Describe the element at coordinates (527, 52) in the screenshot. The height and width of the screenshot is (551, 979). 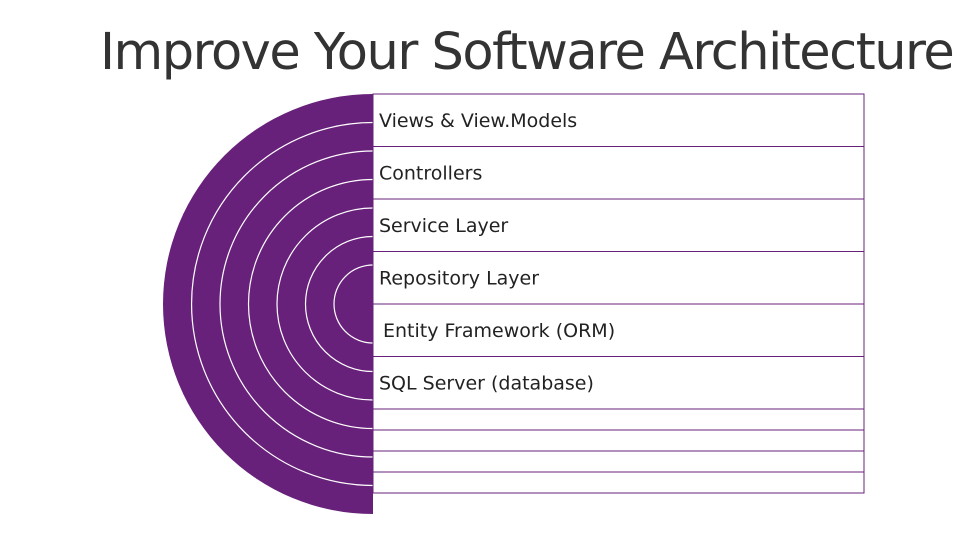
I see `slide-title: Improve Your Software Architecture` at that location.